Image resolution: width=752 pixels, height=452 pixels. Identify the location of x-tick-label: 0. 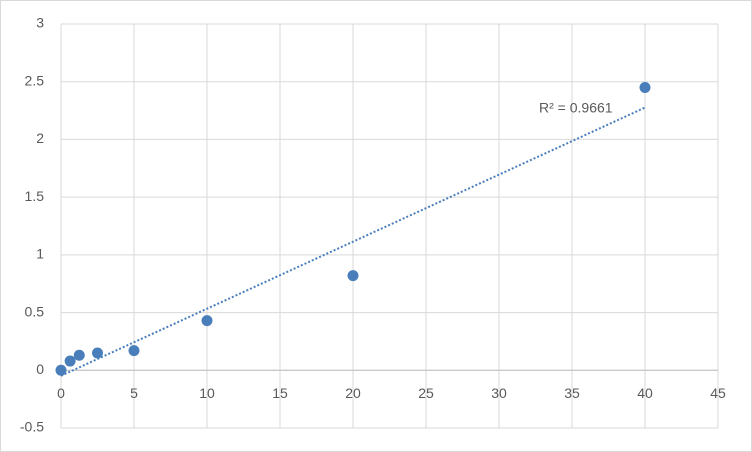
(61, 393).